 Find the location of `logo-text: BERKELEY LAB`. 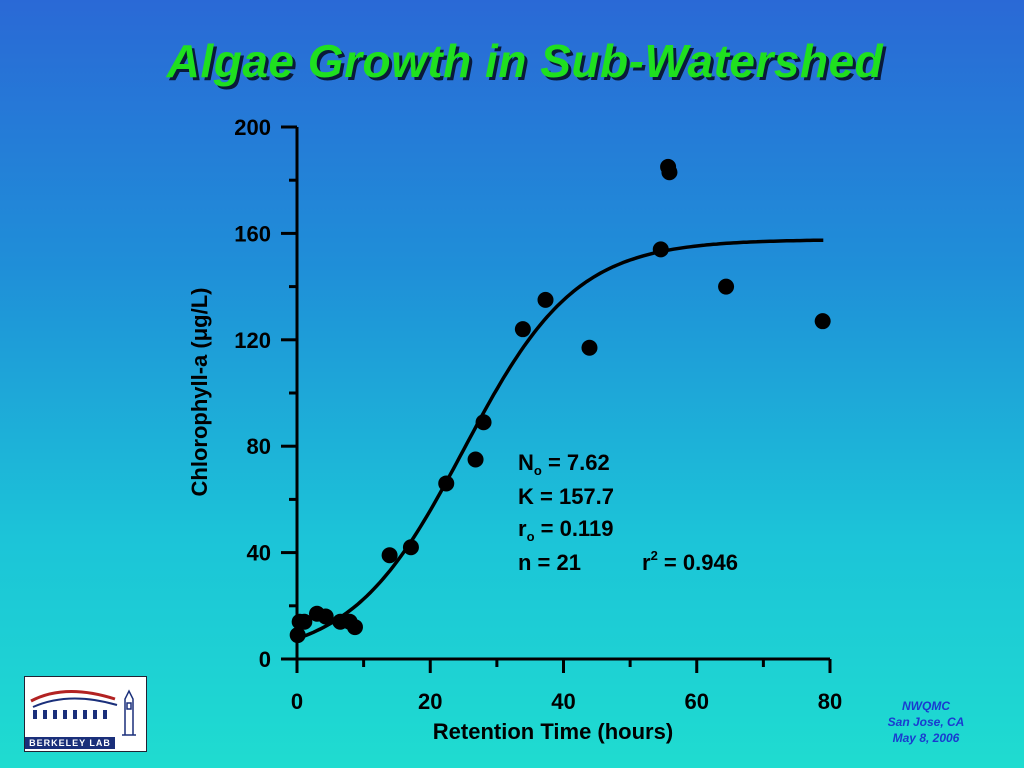

logo-text: BERKELEY LAB is located at coordinates (70, 743).